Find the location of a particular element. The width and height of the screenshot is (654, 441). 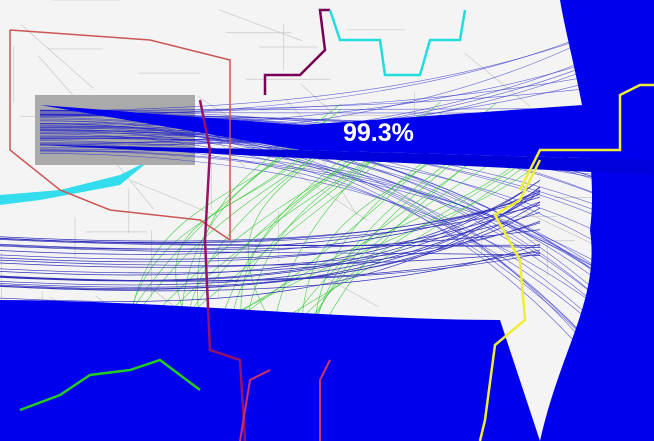

boundary-green is located at coordinates (110, 385).